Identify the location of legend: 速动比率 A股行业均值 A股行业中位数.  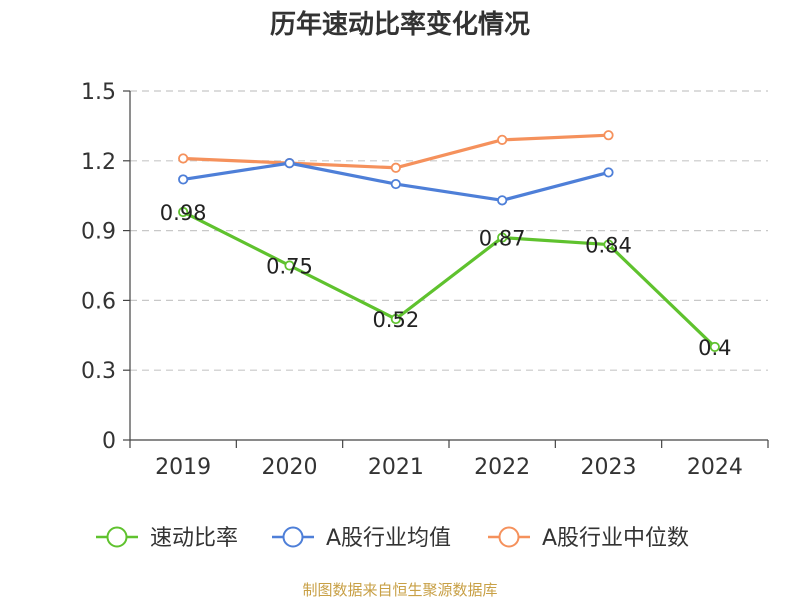
(392, 538).